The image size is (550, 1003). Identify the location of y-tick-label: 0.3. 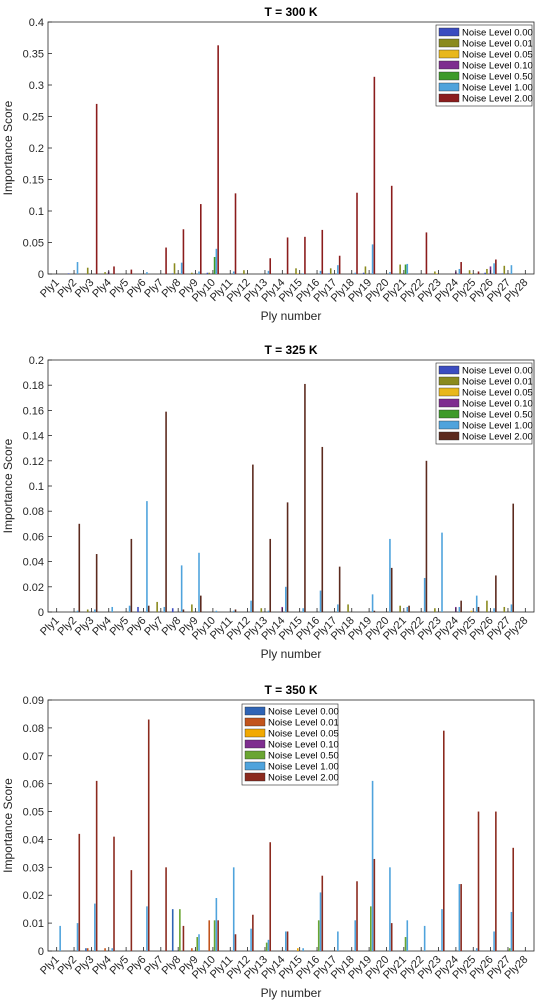
(36, 86).